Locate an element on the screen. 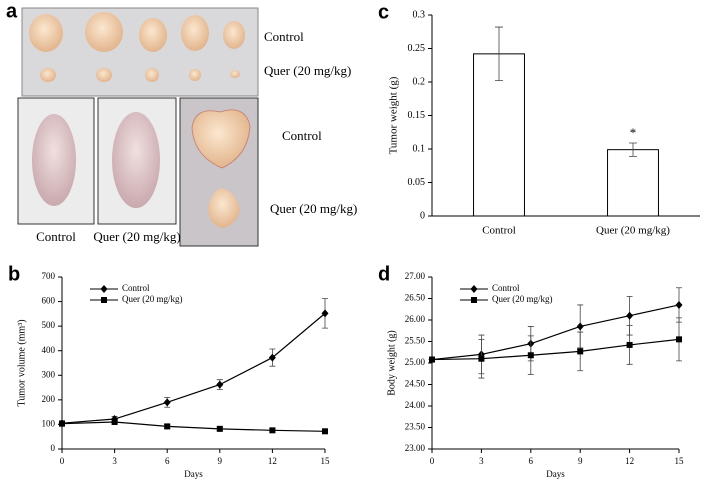 The height and width of the screenshot is (487, 718). y-tick-label: 26.50 is located at coordinates (415, 298).